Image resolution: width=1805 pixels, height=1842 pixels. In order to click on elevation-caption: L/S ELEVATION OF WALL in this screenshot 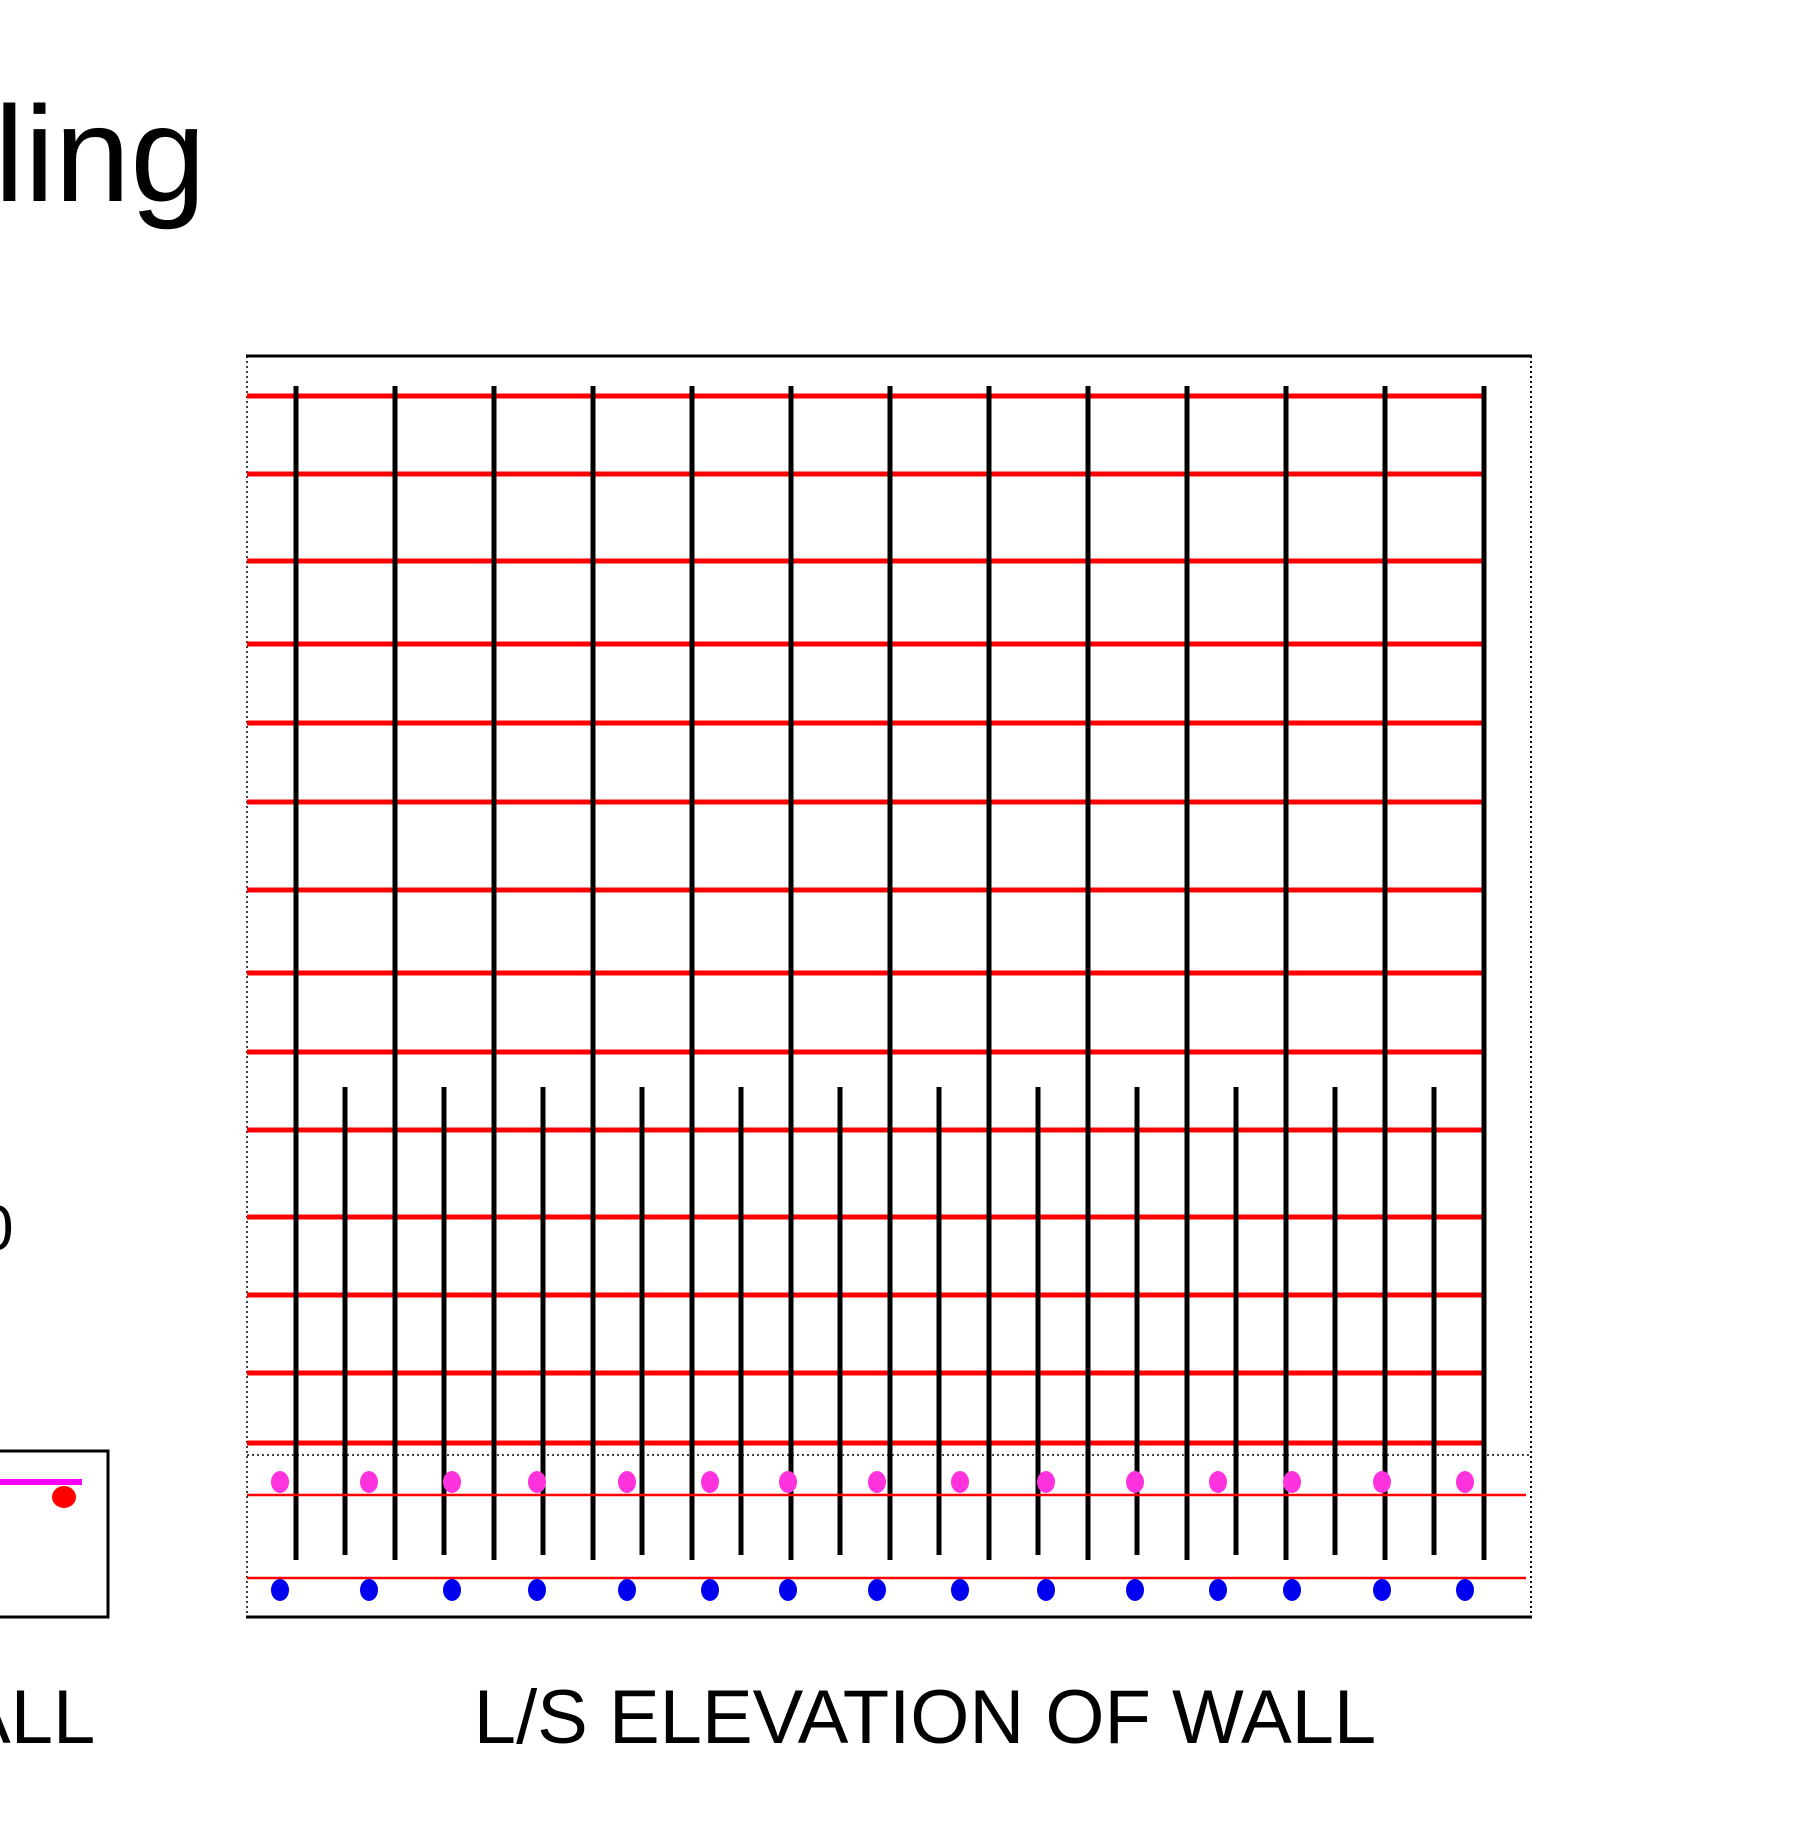, I will do `click(925, 1717)`.